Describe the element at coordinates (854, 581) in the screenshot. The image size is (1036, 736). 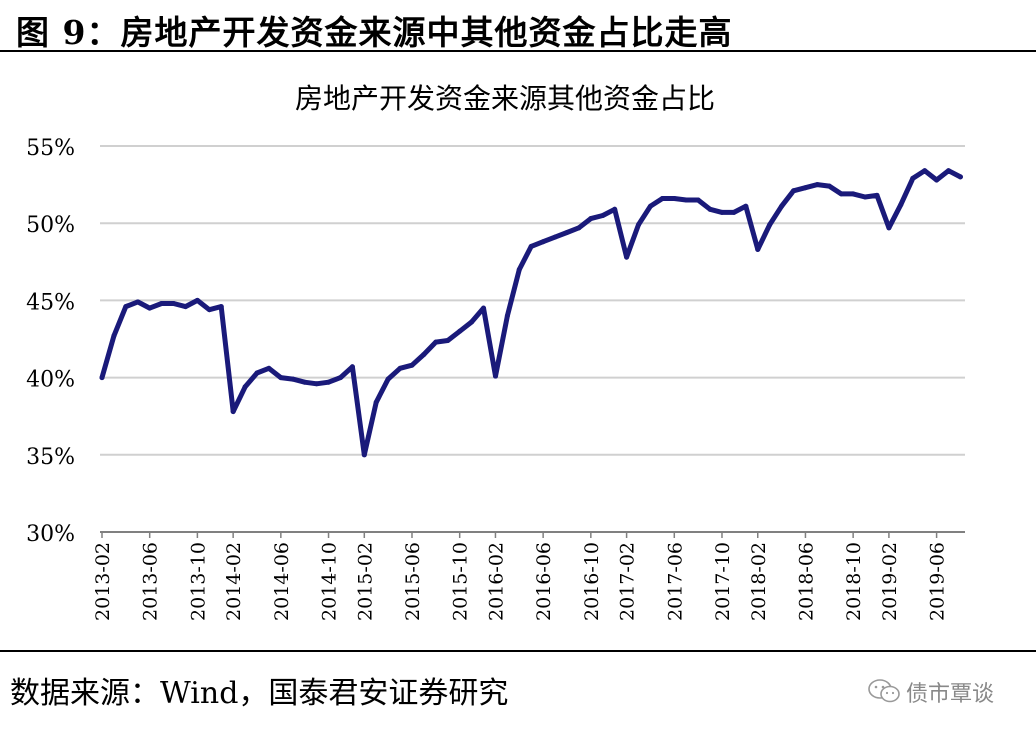
I see `x-tick-label: 2018-10` at that location.